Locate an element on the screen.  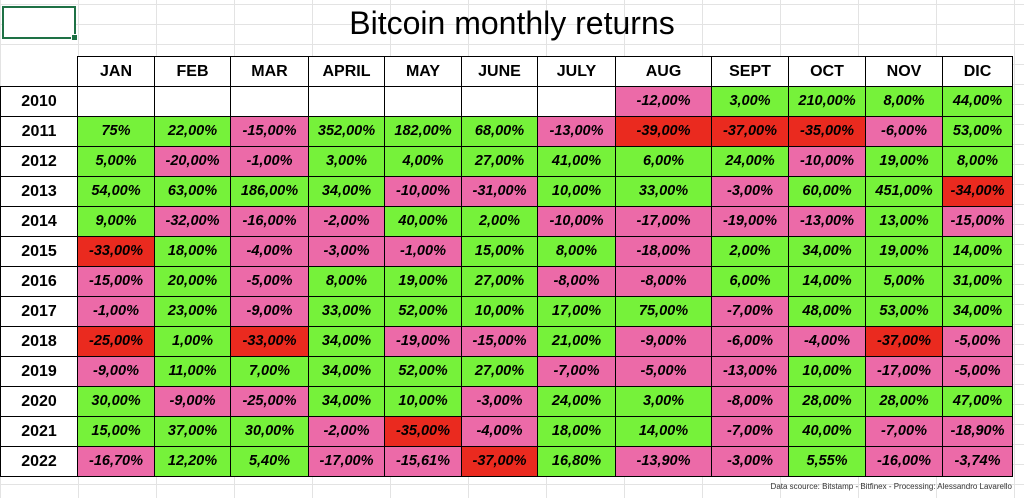
return-cell-2013-sept: -3,00% is located at coordinates (750, 191).